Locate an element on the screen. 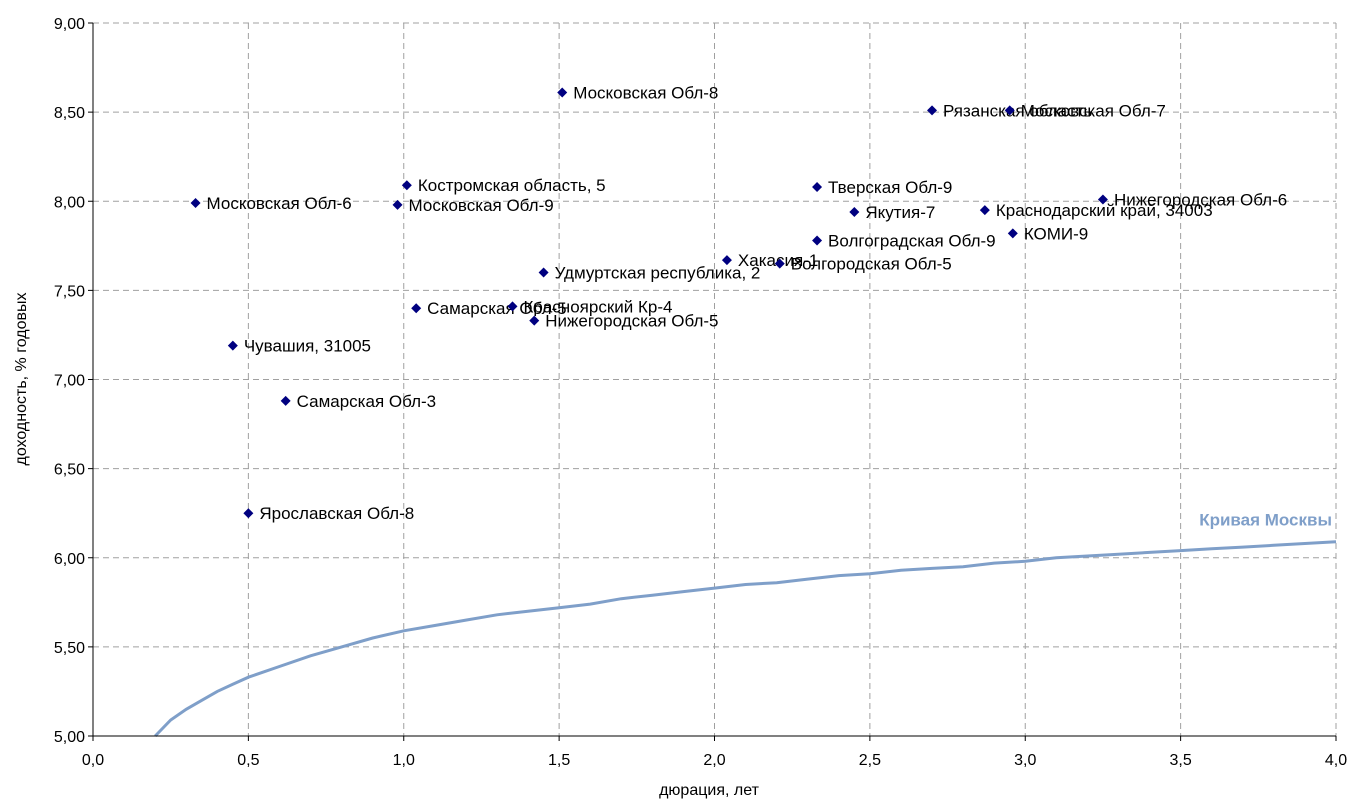  data-point-label: Московская Обл-9 is located at coordinates (481, 205).